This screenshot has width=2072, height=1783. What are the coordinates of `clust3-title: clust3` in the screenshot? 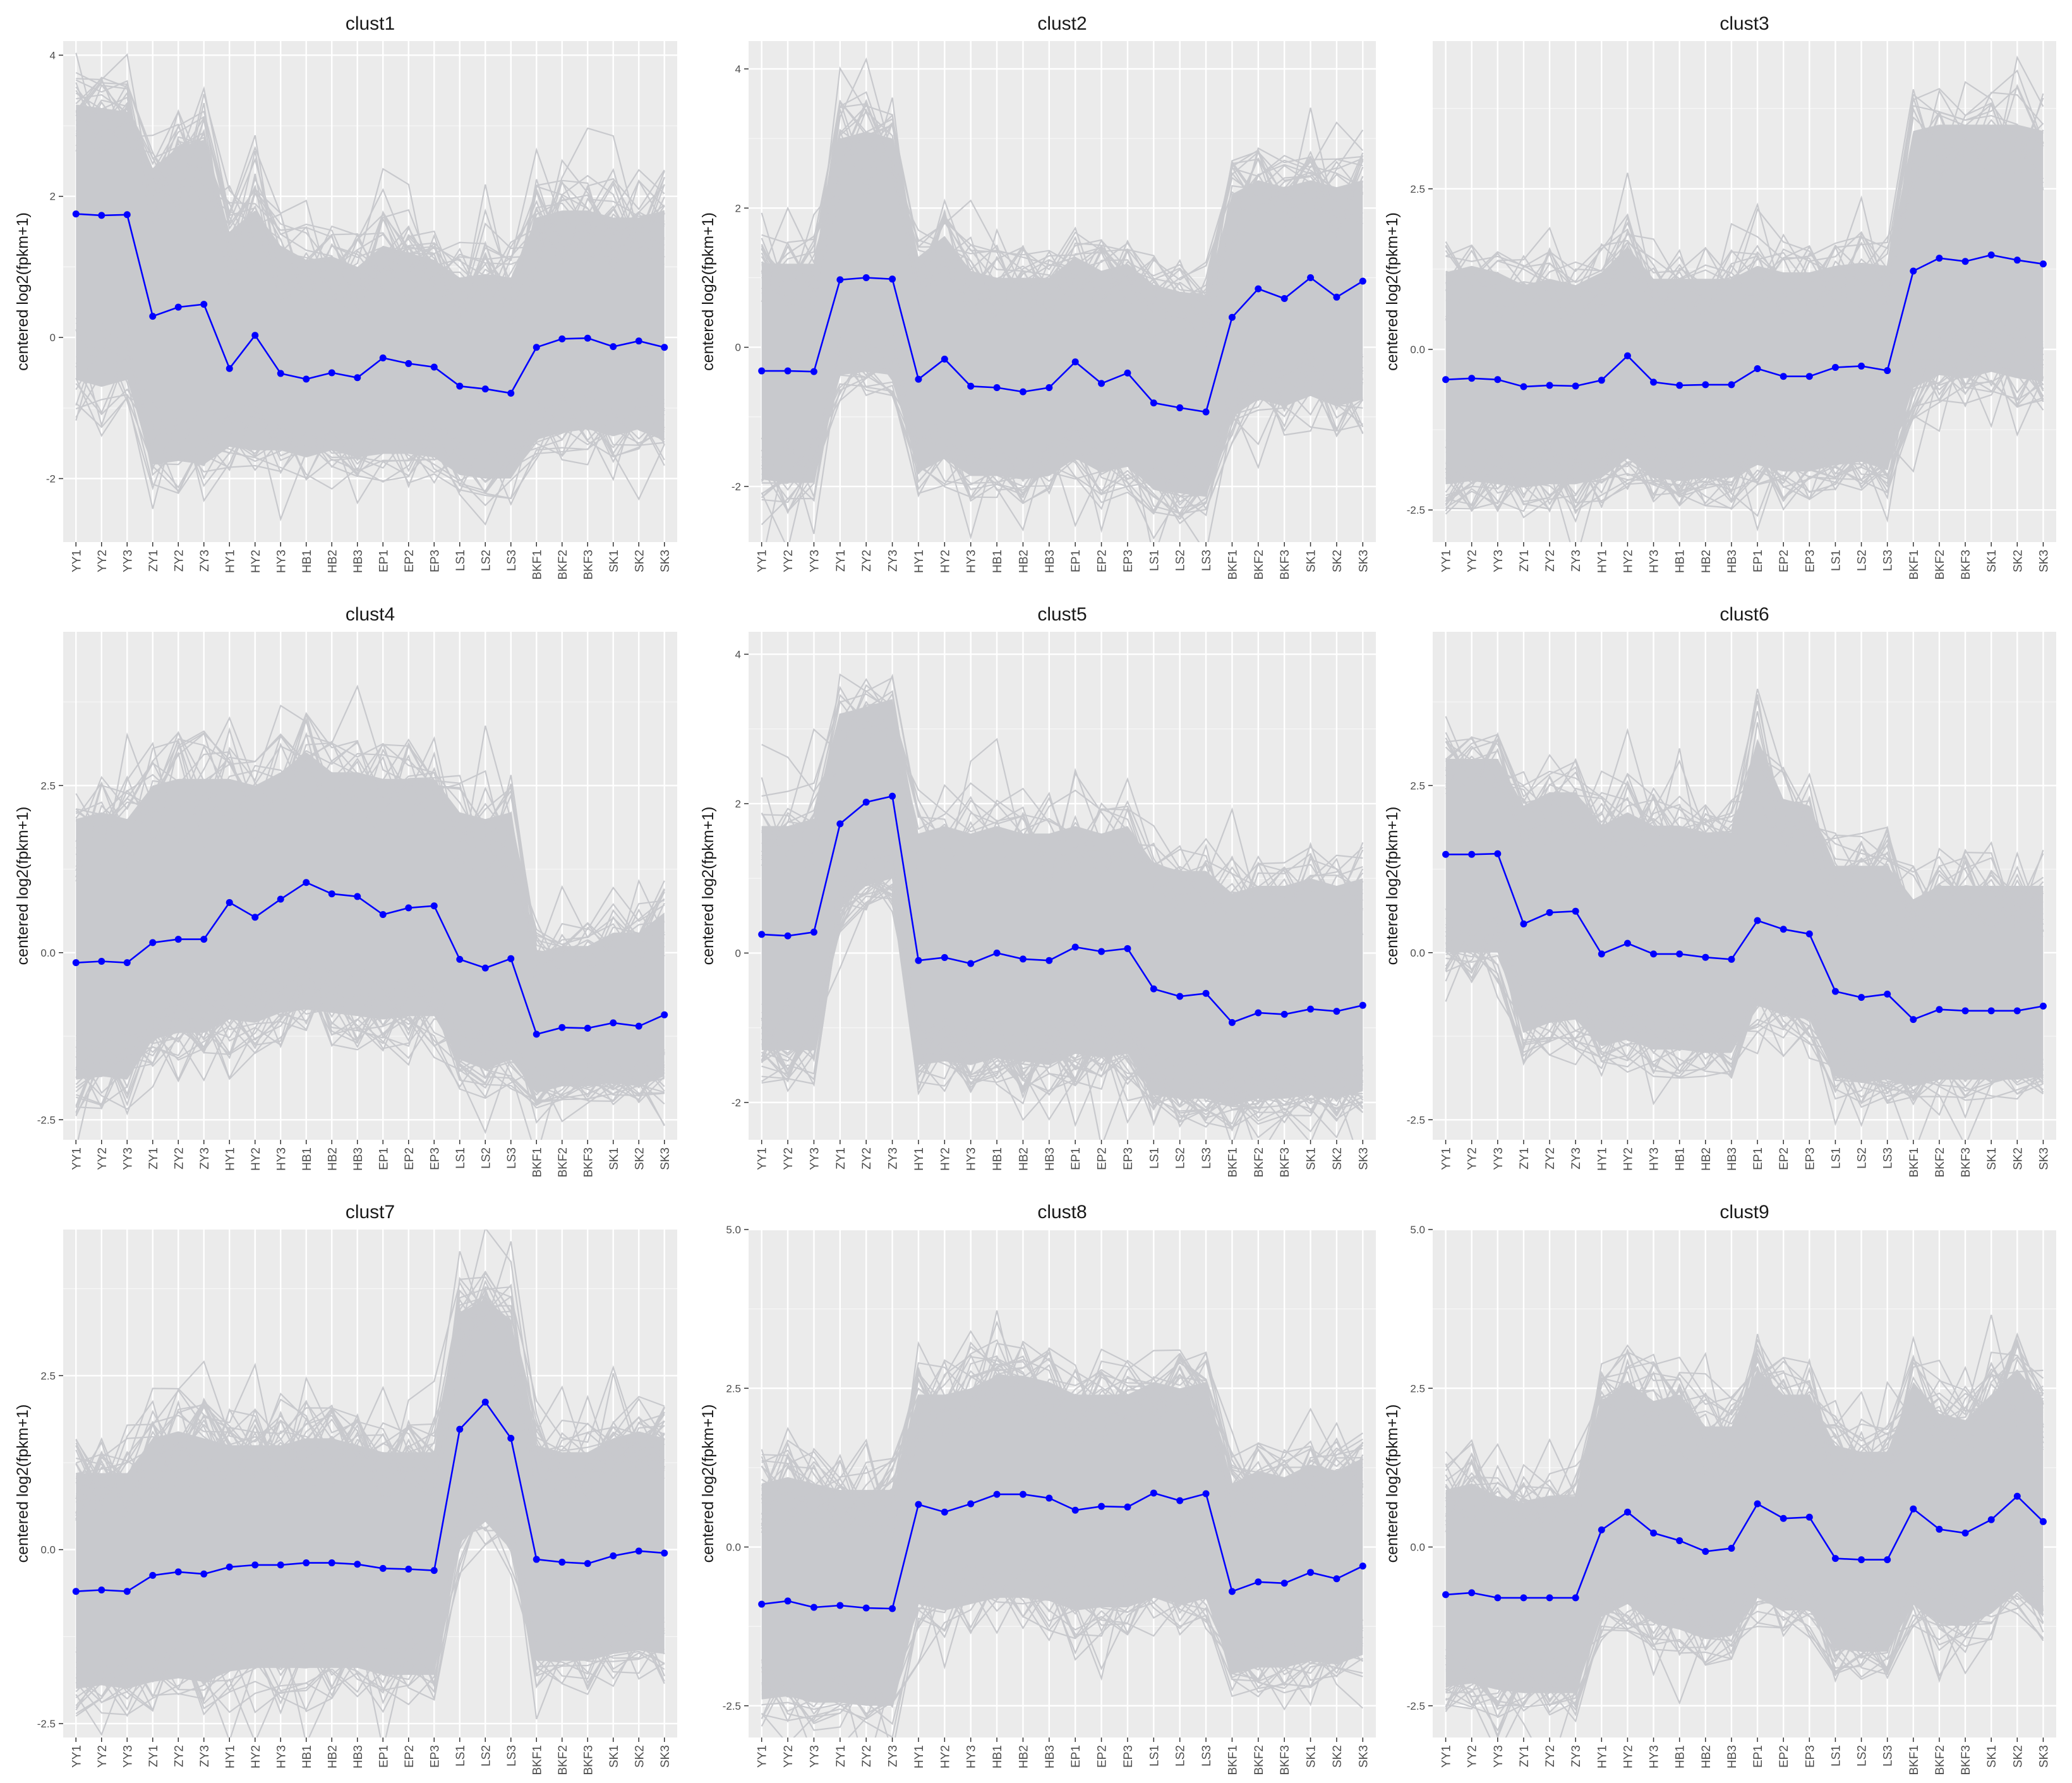 It's located at (1744, 23).